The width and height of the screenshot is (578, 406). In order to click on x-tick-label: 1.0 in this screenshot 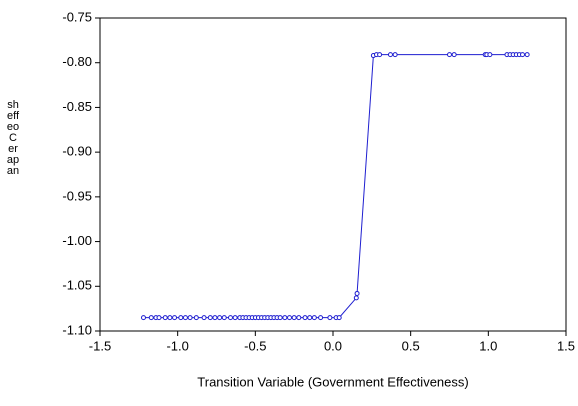, I will do `click(488, 345)`.